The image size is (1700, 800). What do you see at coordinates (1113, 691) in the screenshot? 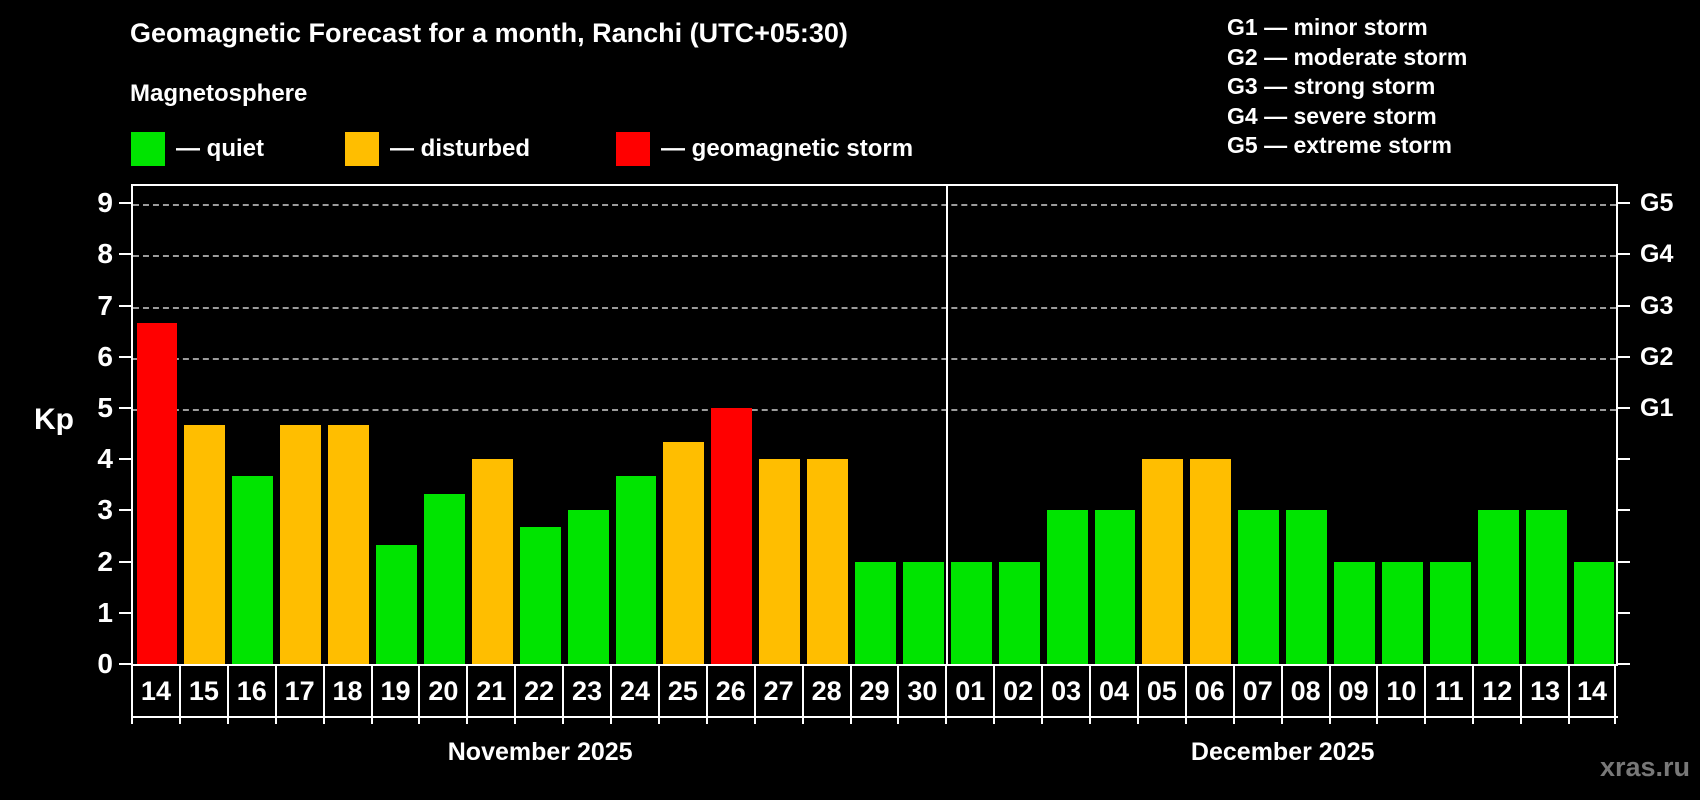
I see `day-cell-04: 04` at bounding box center [1113, 691].